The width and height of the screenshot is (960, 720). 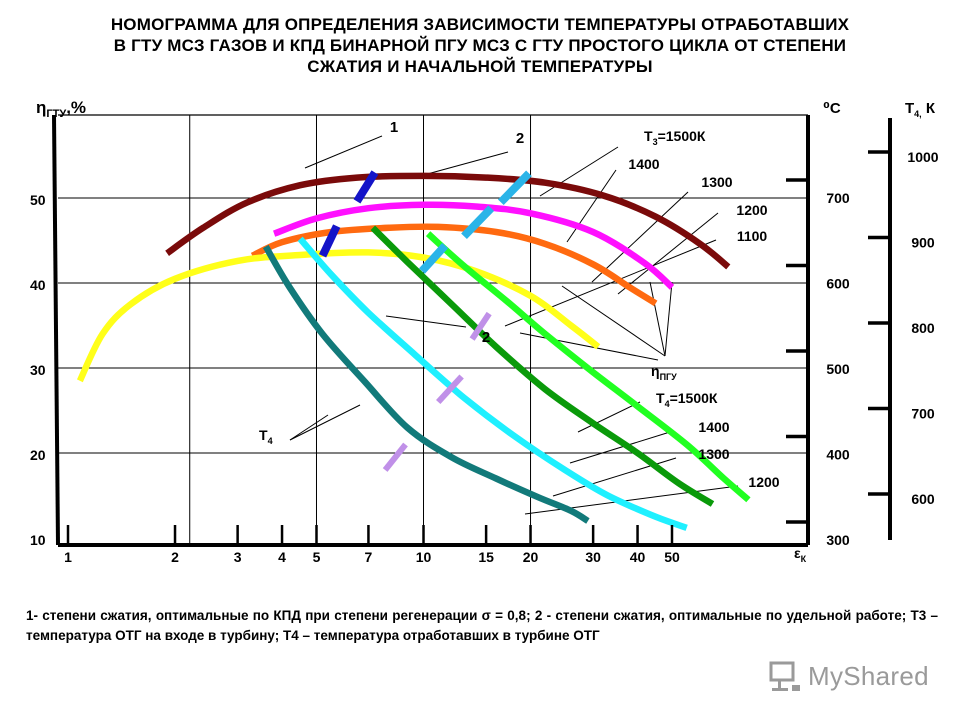 I want to click on y-tick-label-4: 50, so click(x=38, y=200).